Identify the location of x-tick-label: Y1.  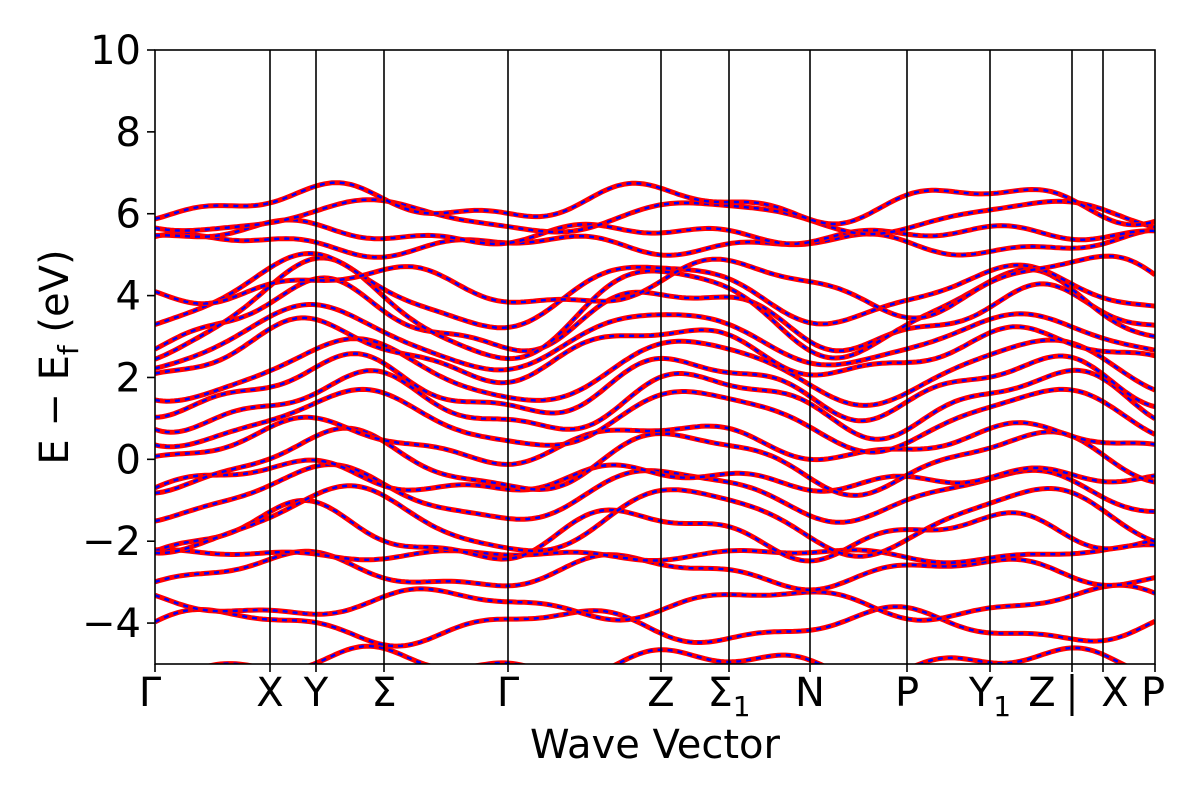
(989, 696).